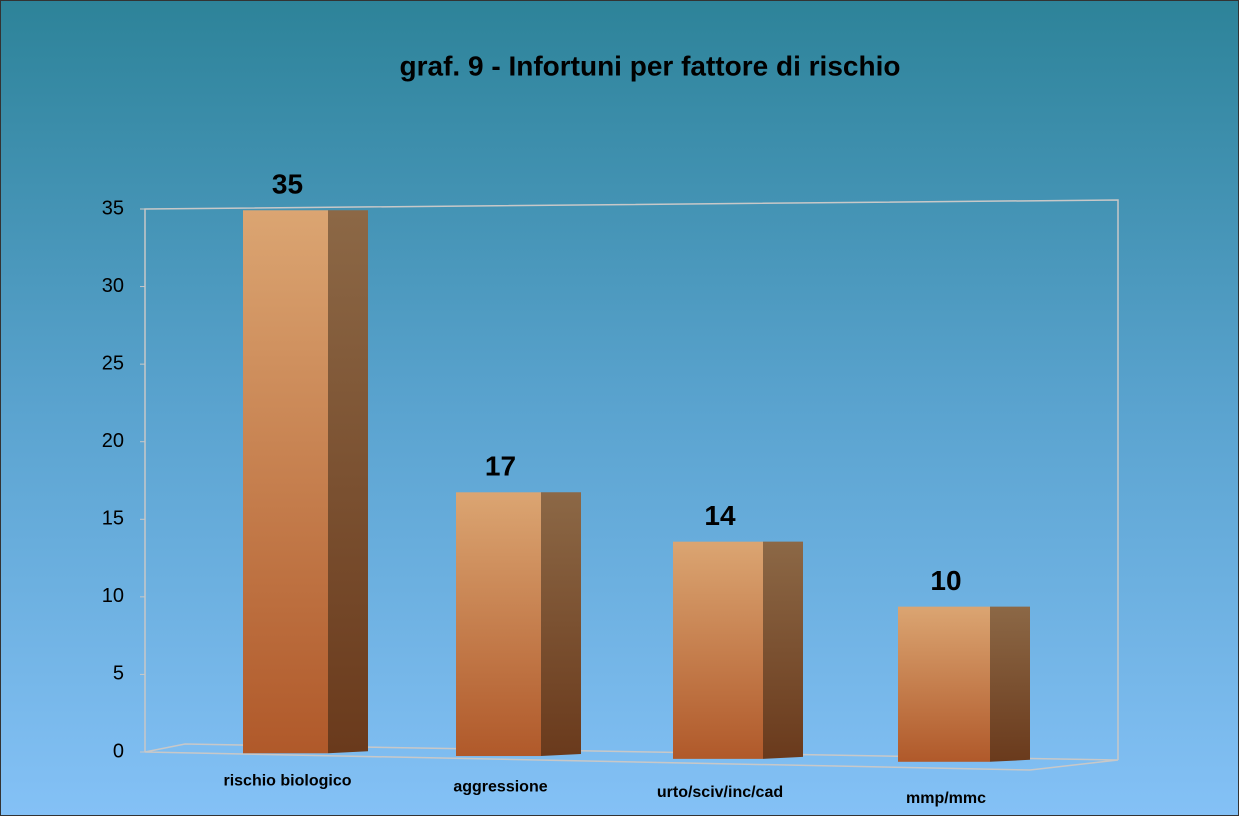 This screenshot has height=816, width=1239. I want to click on value-label: 10, so click(945, 580).